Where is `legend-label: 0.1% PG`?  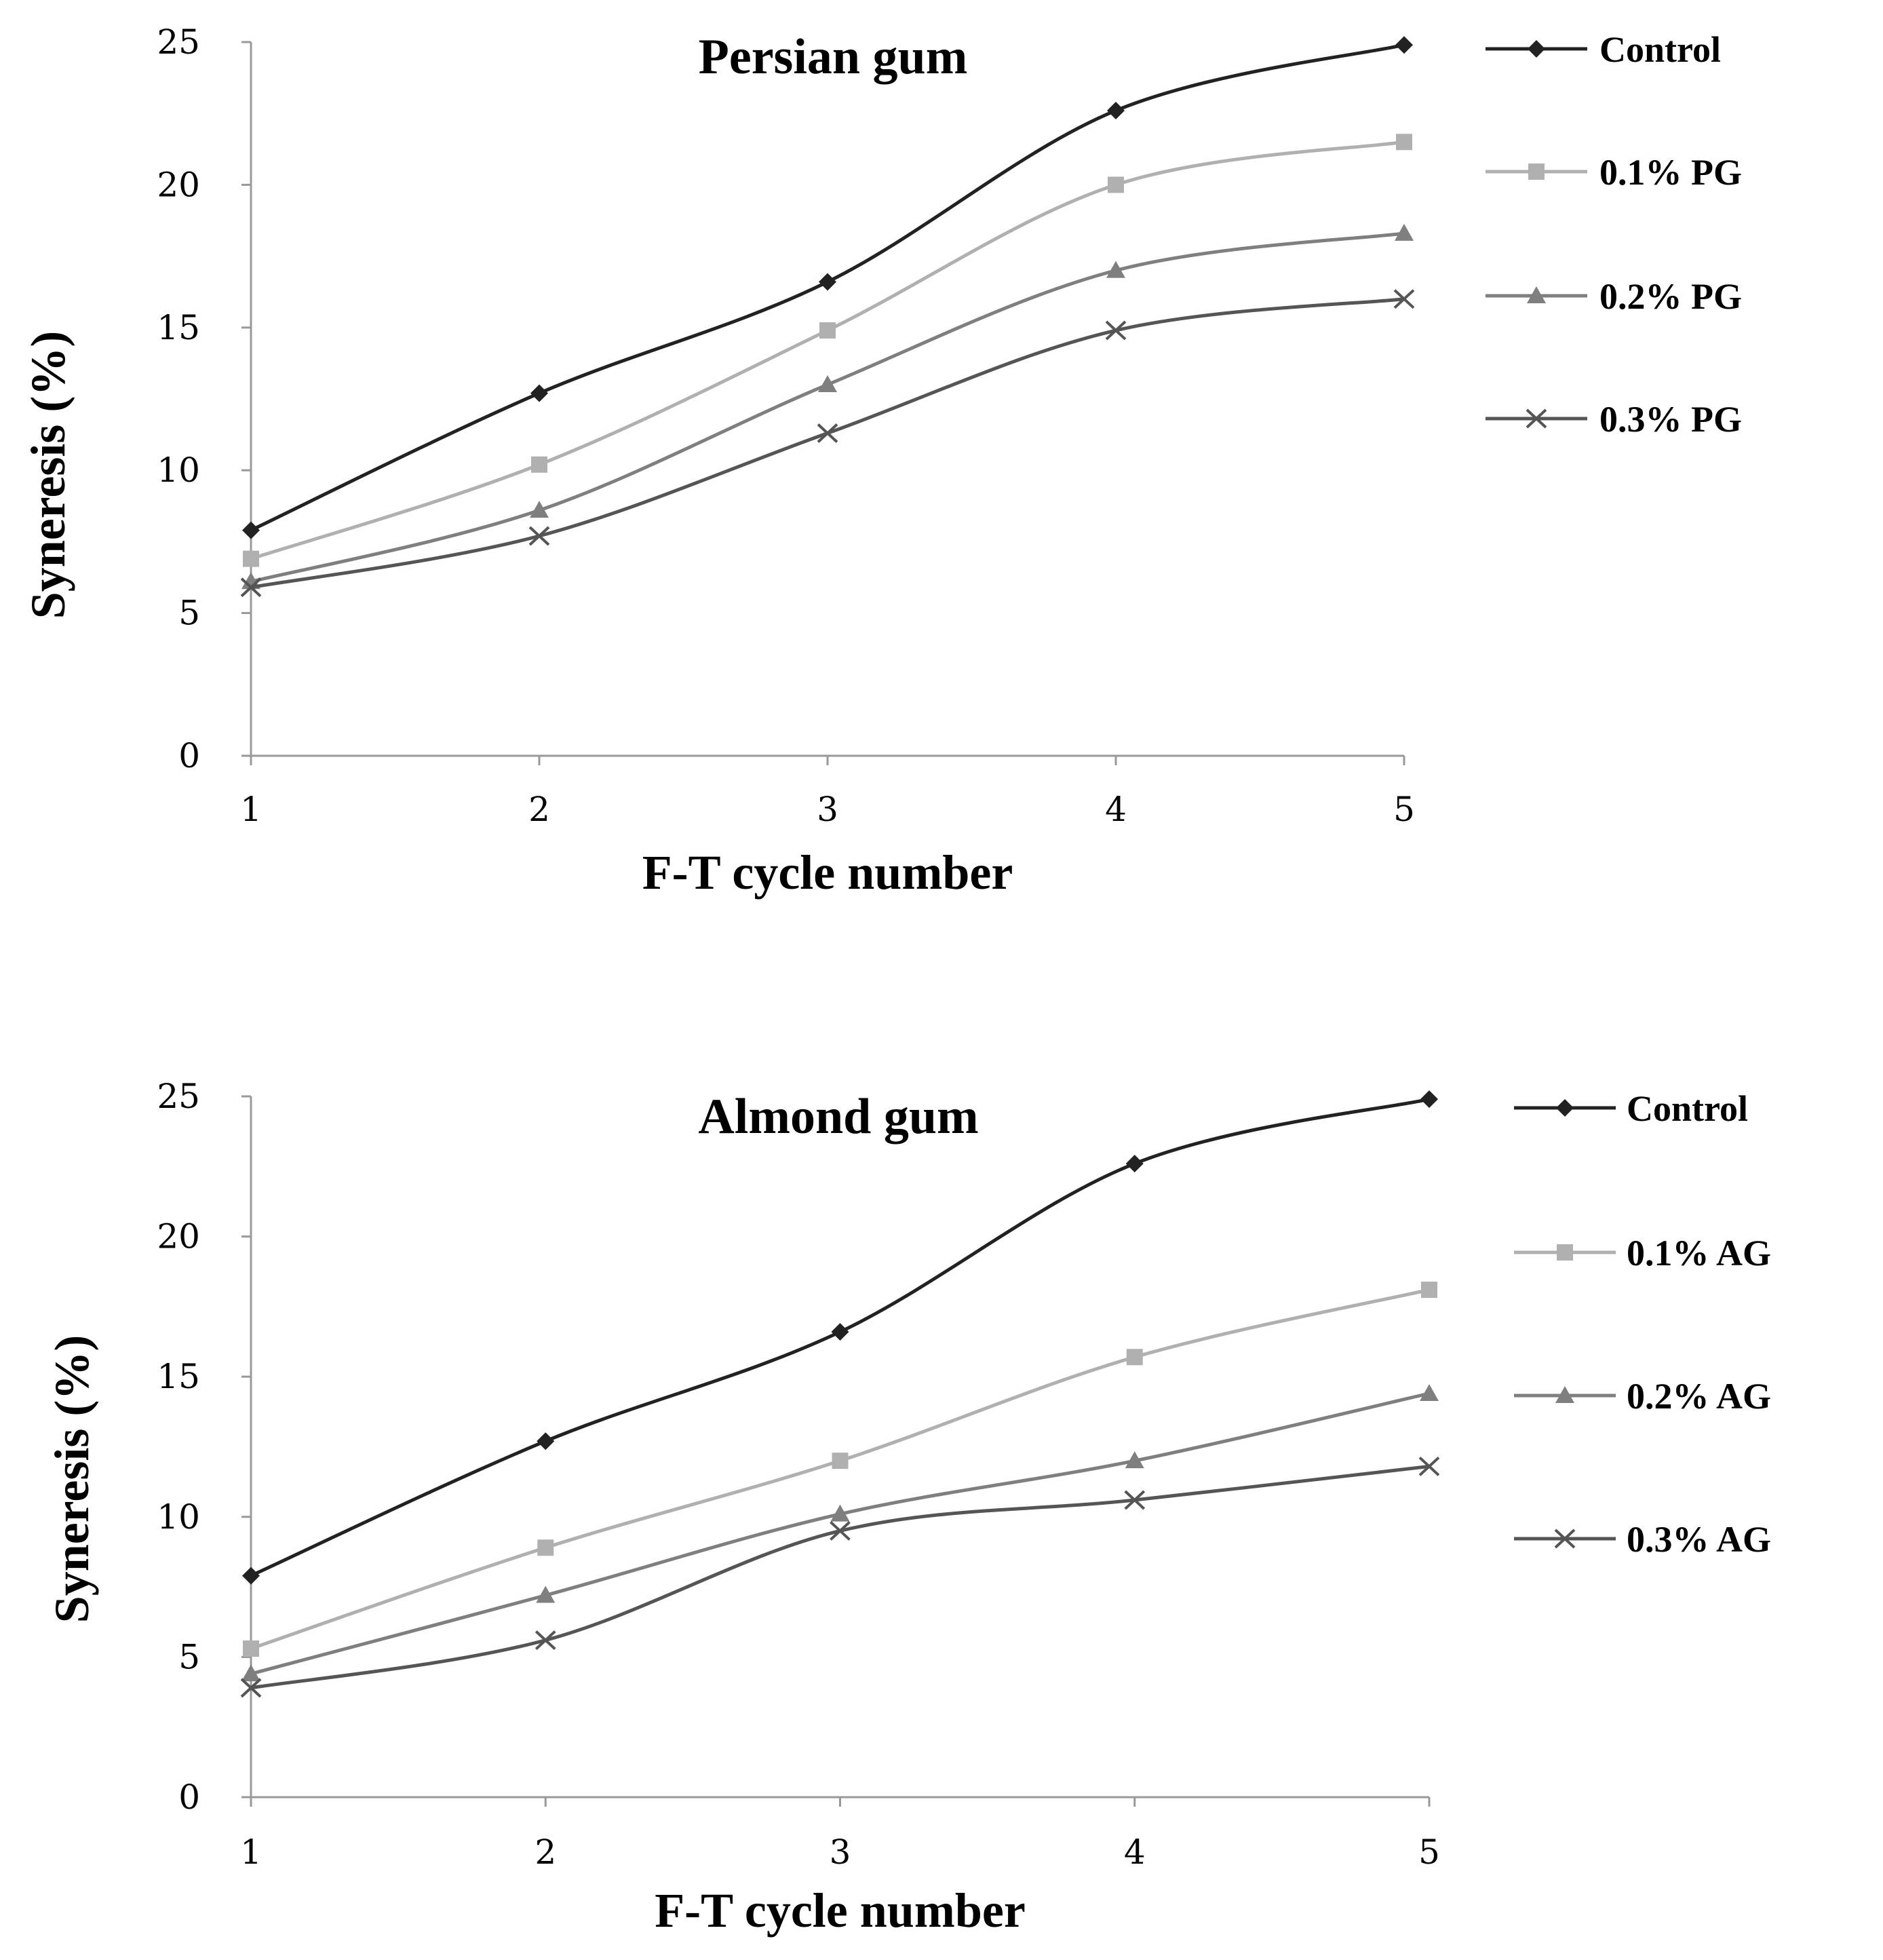 legend-label: 0.1% PG is located at coordinates (1671, 172).